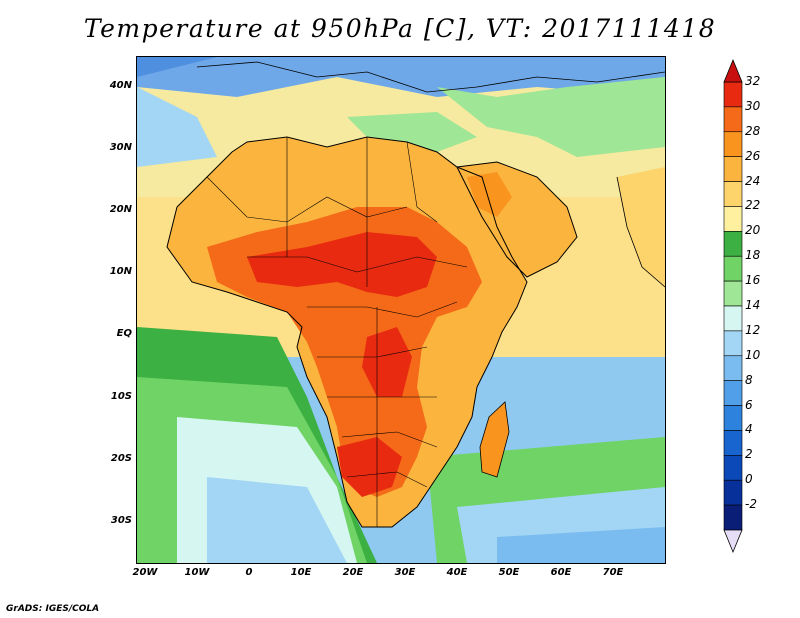 The width and height of the screenshot is (800, 618). What do you see at coordinates (301, 572) in the screenshot?
I see `lon-label-10e: 10E` at bounding box center [301, 572].